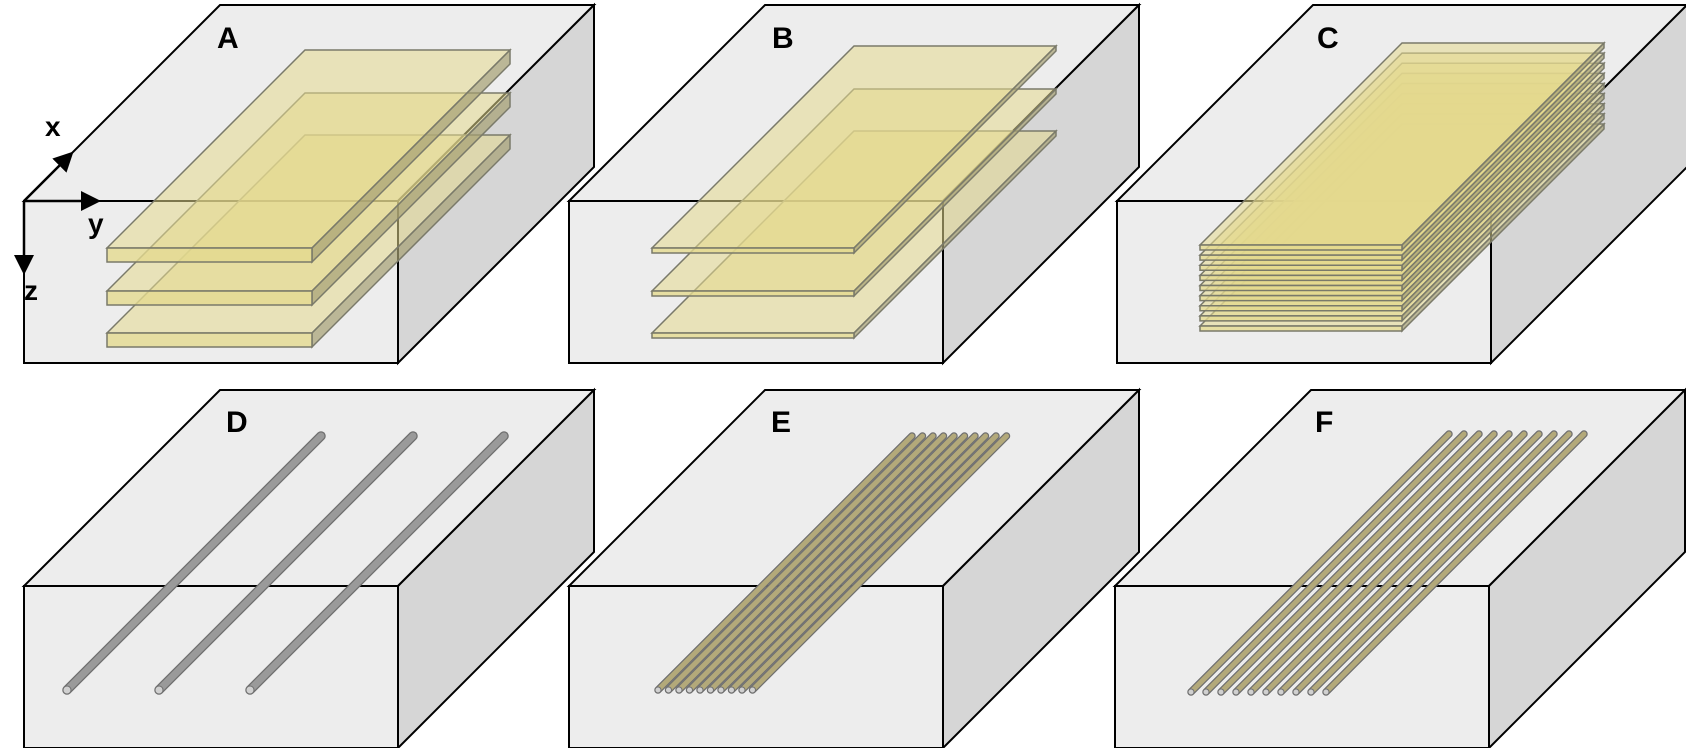 Image resolution: width=1686 pixels, height=748 pixels. I want to click on panel-label-f: F, so click(1324, 422).